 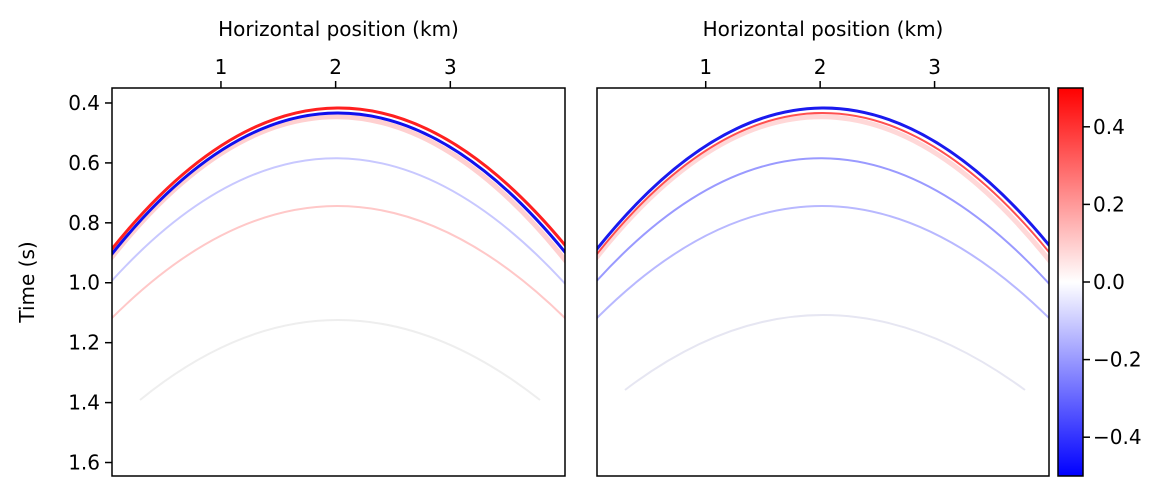 I want to click on y-tick-label: 0.6, so click(x=84, y=163).